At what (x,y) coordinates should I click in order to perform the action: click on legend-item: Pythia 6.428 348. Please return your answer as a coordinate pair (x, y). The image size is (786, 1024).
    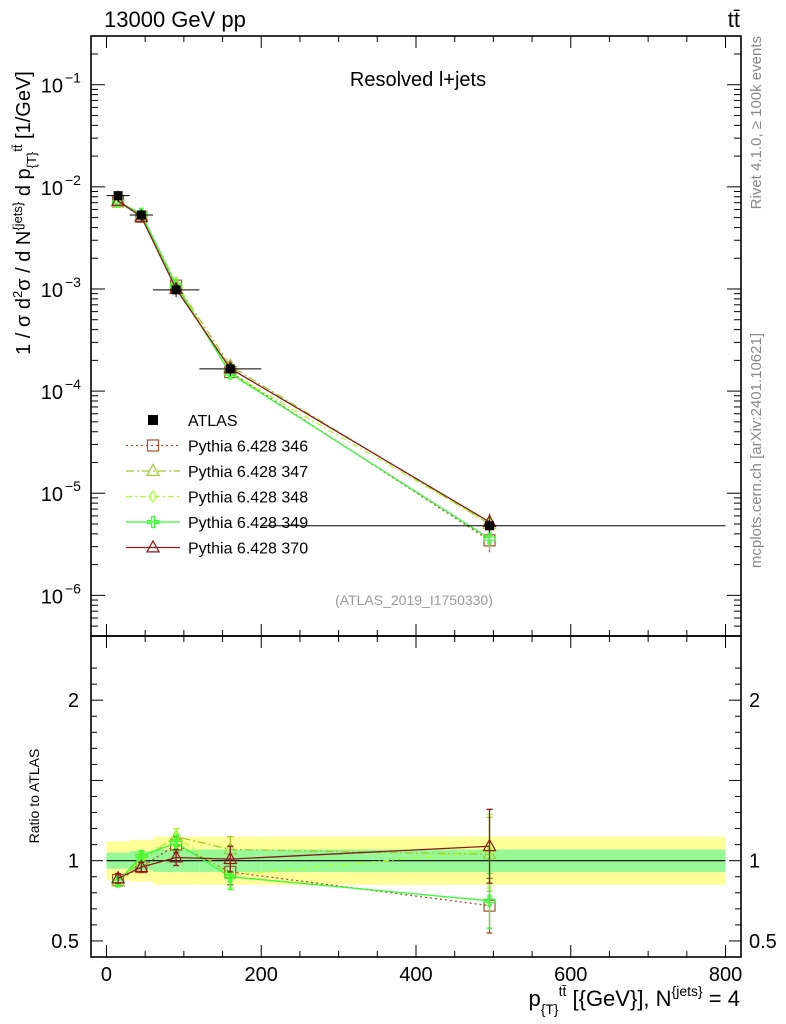
    Looking at the image, I should click on (217, 498).